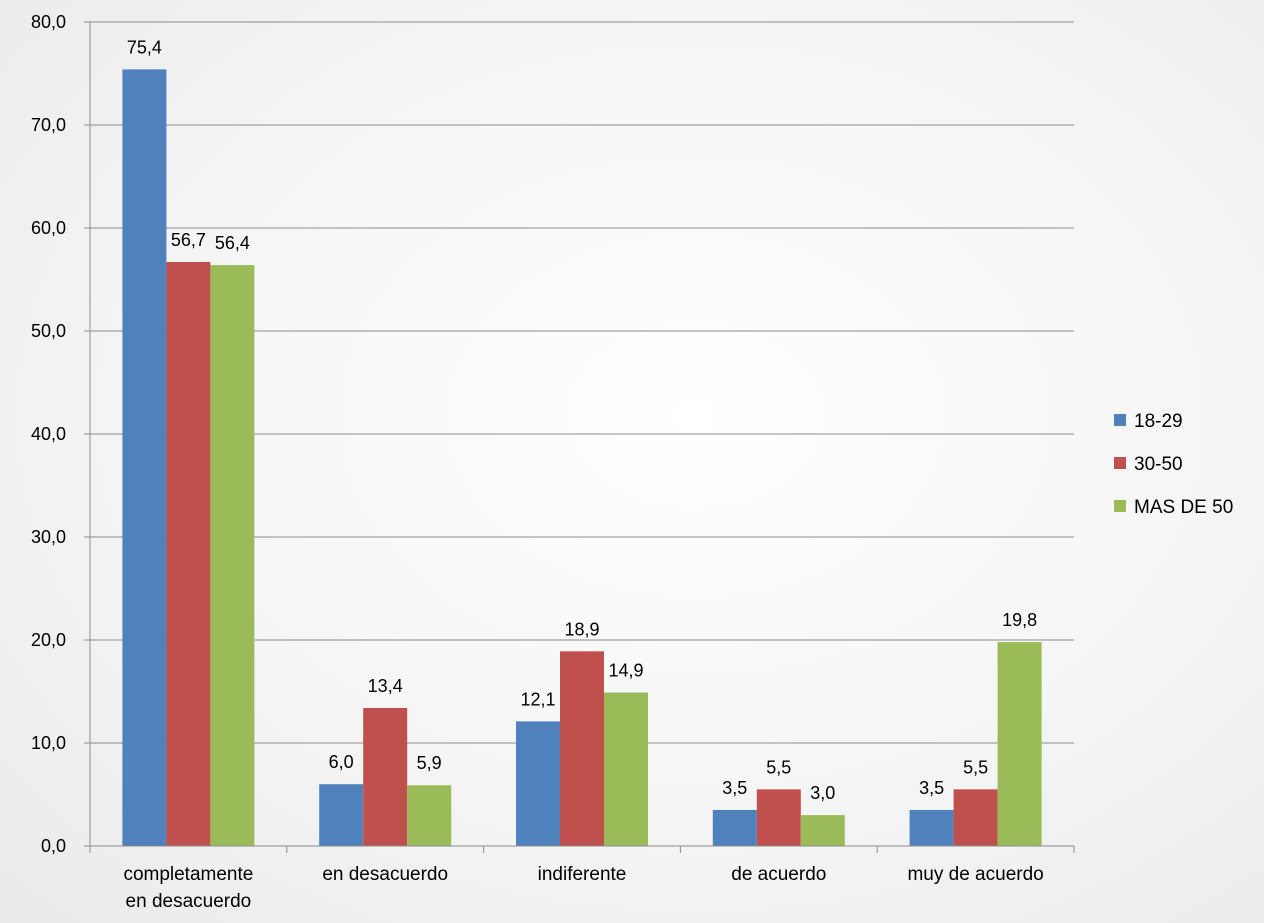 The height and width of the screenshot is (923, 1264). What do you see at coordinates (48, 743) in the screenshot?
I see `y-tick-label: 10,0` at bounding box center [48, 743].